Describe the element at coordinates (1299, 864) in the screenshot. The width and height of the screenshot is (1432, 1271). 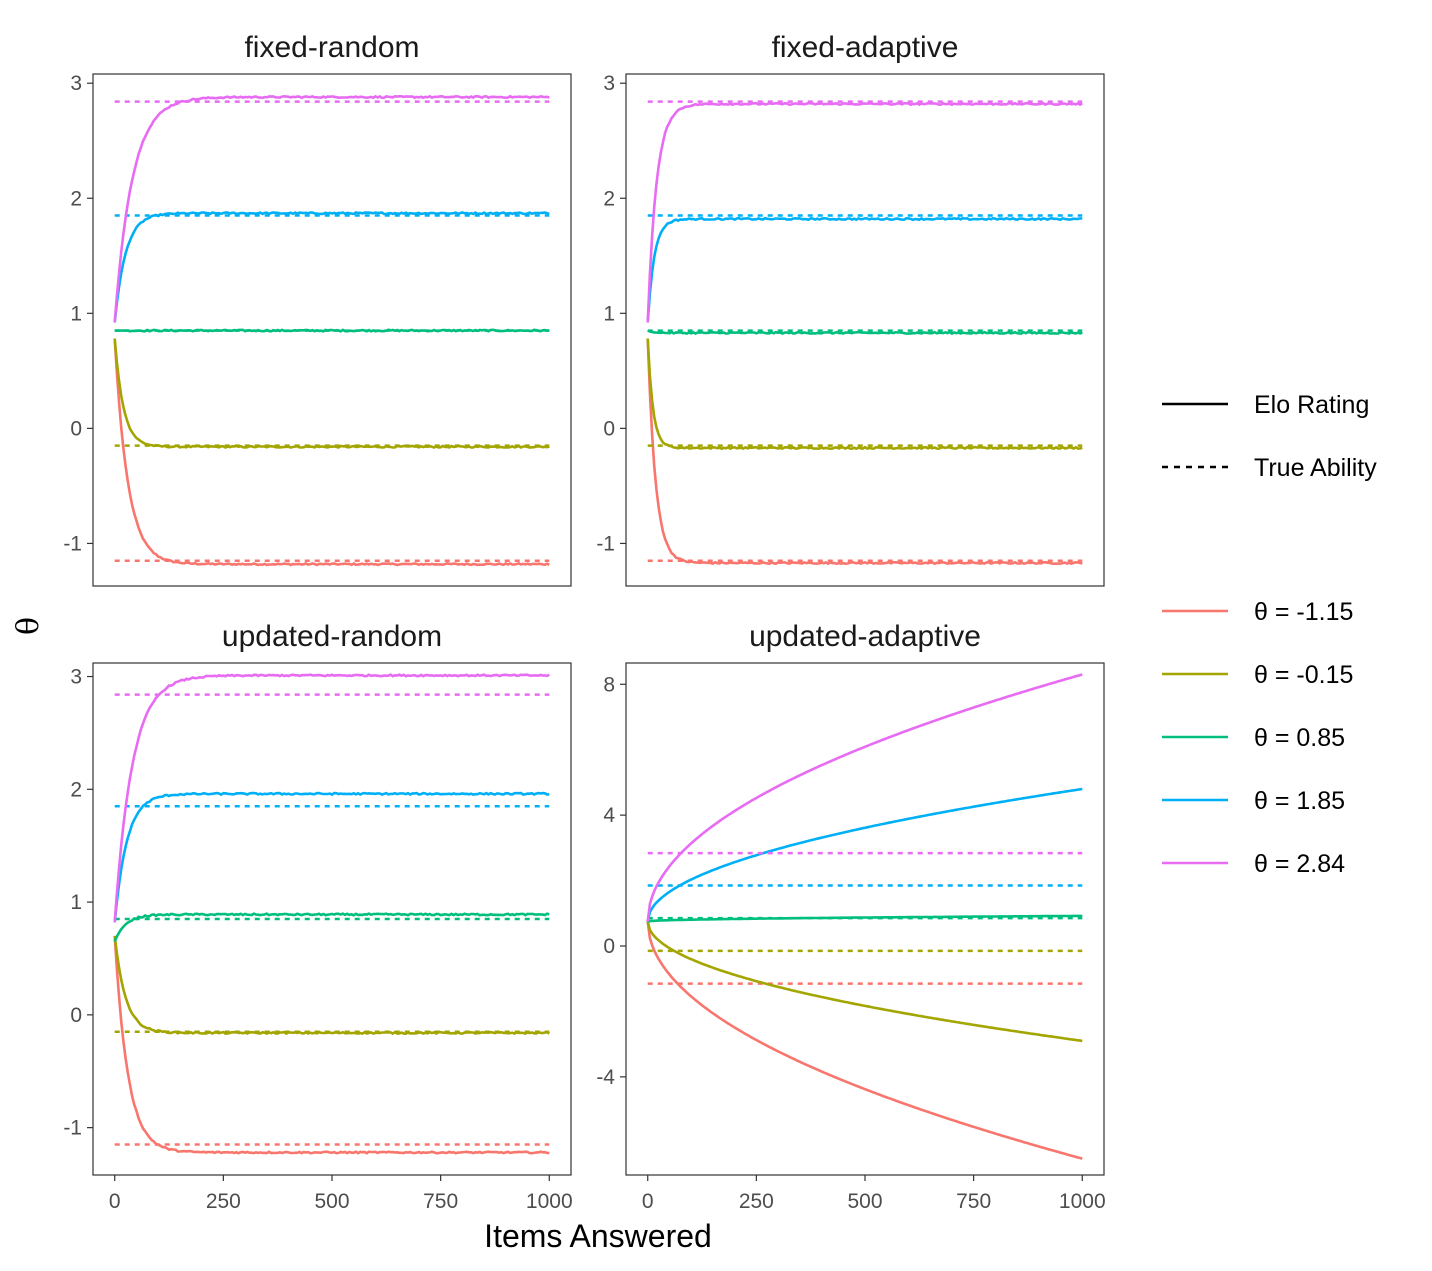
I see `legend-series-label: θ = 2.84` at that location.